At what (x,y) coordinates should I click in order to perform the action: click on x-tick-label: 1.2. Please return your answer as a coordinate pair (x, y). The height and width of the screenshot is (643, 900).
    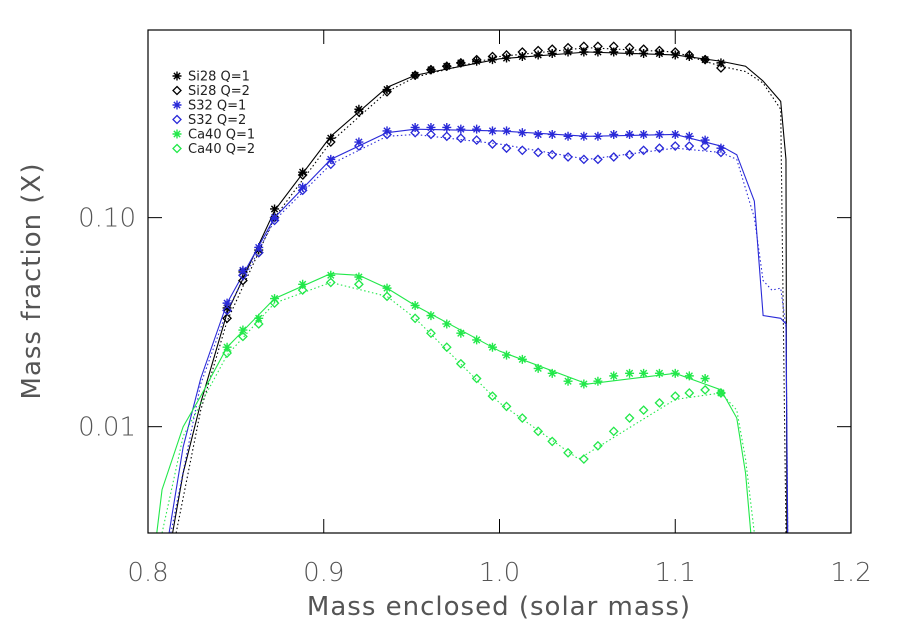
    Looking at the image, I should click on (850, 573).